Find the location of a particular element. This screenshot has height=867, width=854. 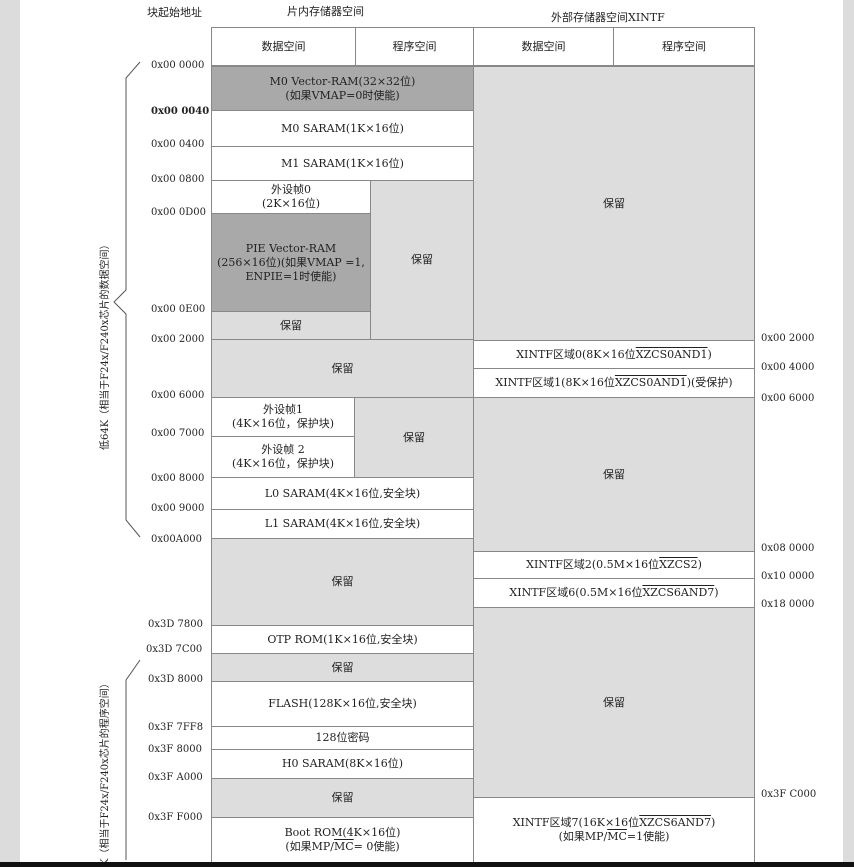

ext-reserved-mid-block: 保留 is located at coordinates (614, 474).